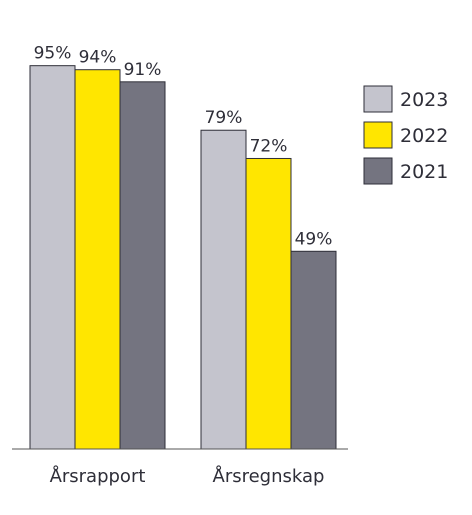 The width and height of the screenshot is (472, 515). I want to click on data-label-årsrapport-2023: 95%, so click(53, 54).